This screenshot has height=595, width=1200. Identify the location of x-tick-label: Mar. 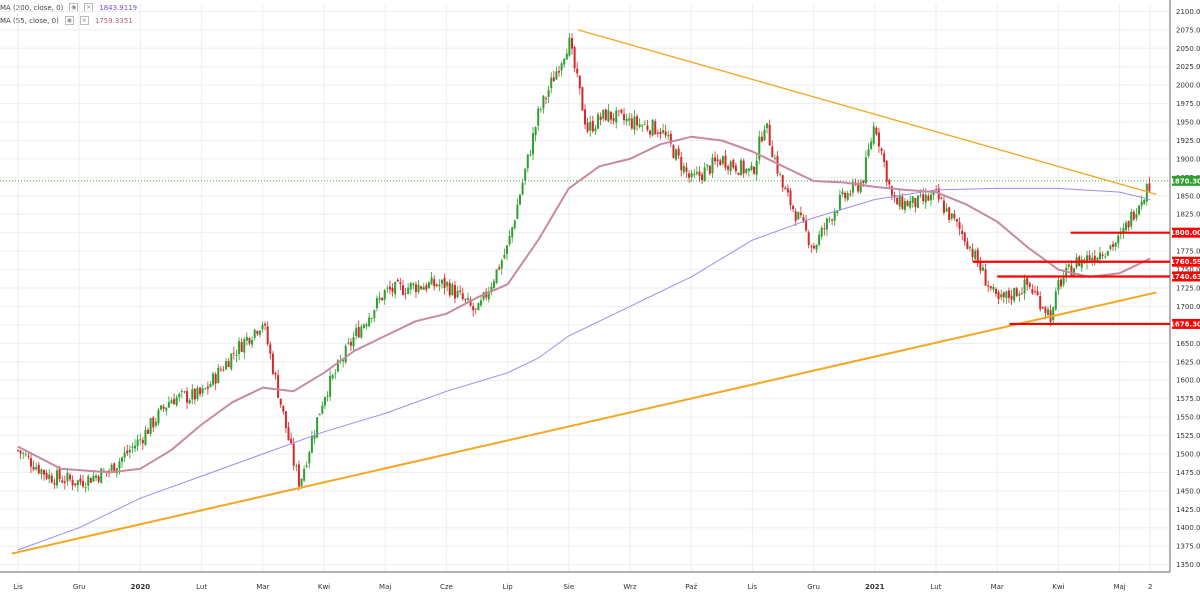
(997, 587).